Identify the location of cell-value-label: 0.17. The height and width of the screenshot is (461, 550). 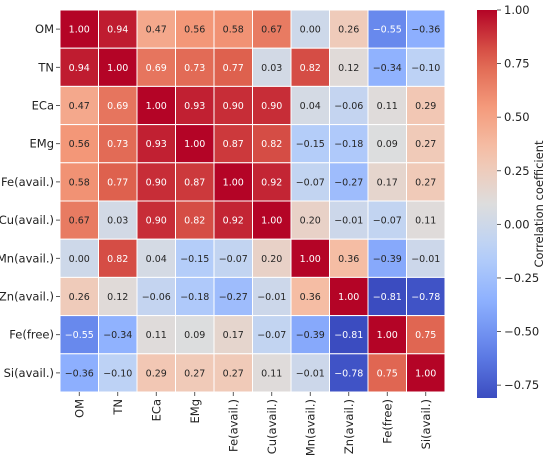
(387, 182).